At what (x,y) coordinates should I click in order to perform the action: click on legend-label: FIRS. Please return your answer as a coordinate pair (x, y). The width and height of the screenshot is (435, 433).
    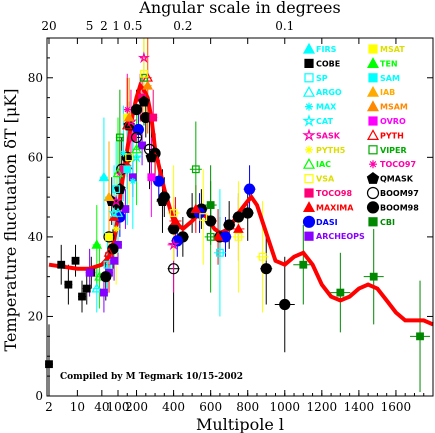
    Looking at the image, I should click on (326, 49).